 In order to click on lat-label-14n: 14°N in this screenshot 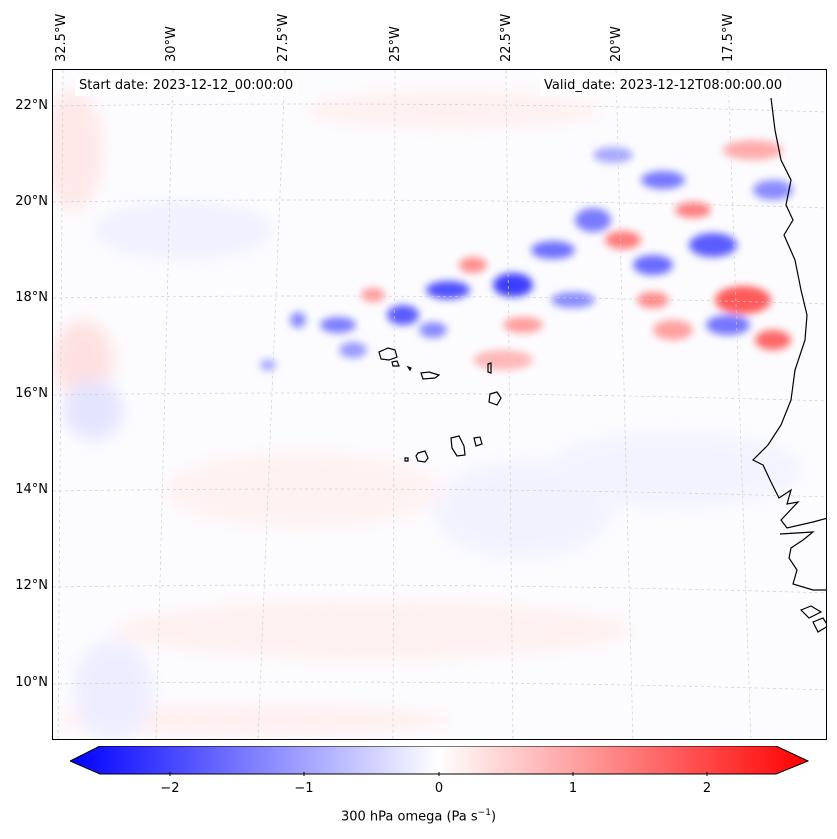, I will do `click(31, 489)`.